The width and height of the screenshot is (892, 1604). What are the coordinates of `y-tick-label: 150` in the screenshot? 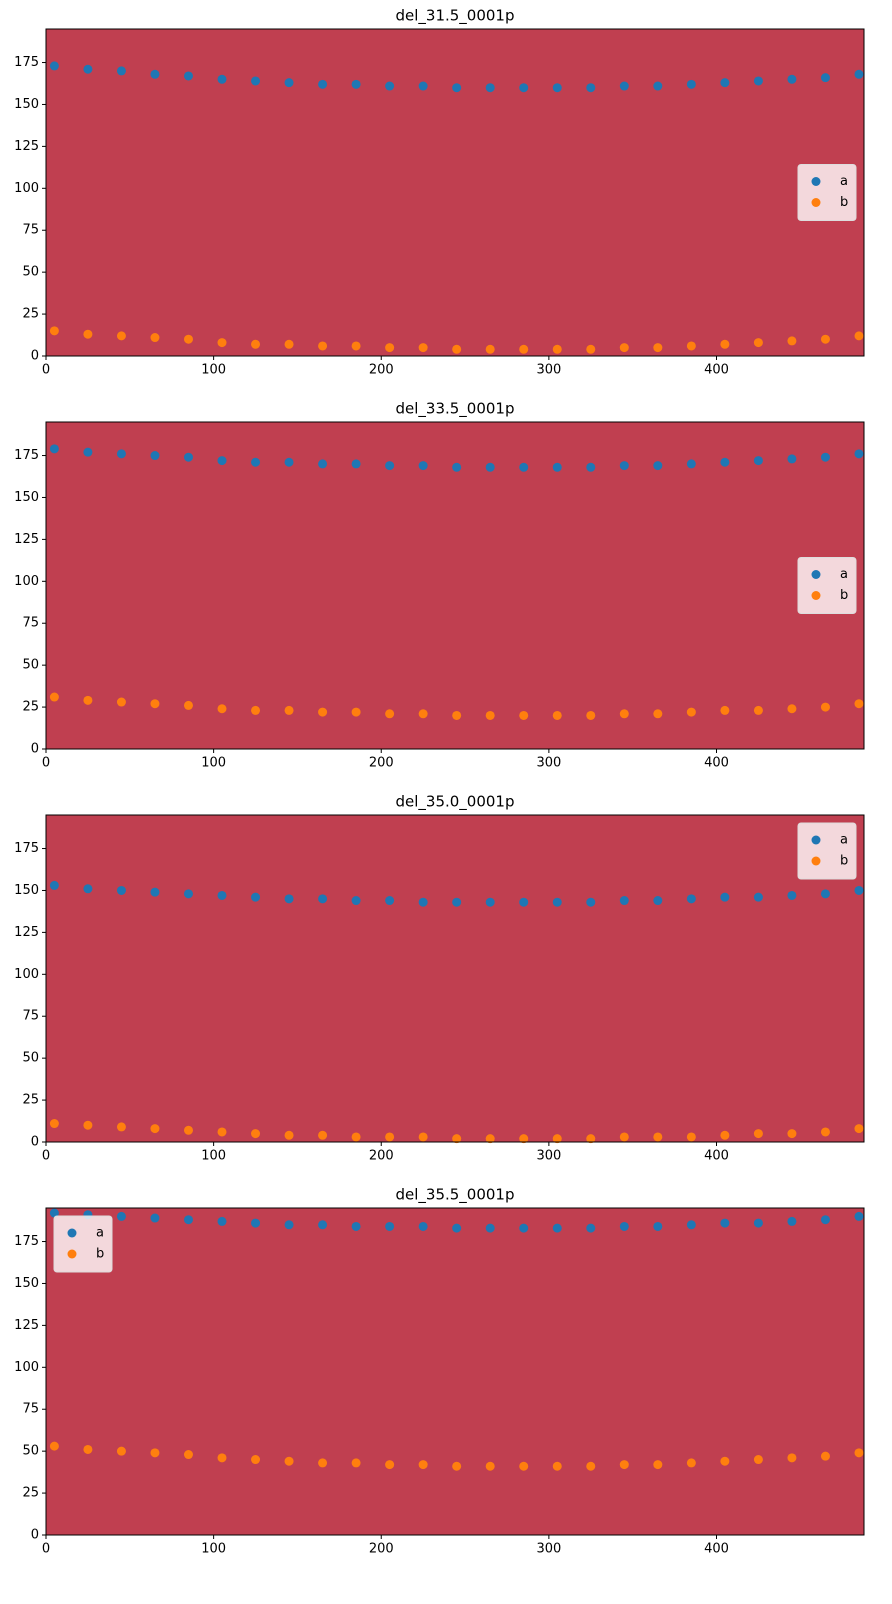 It's located at (26, 1283).